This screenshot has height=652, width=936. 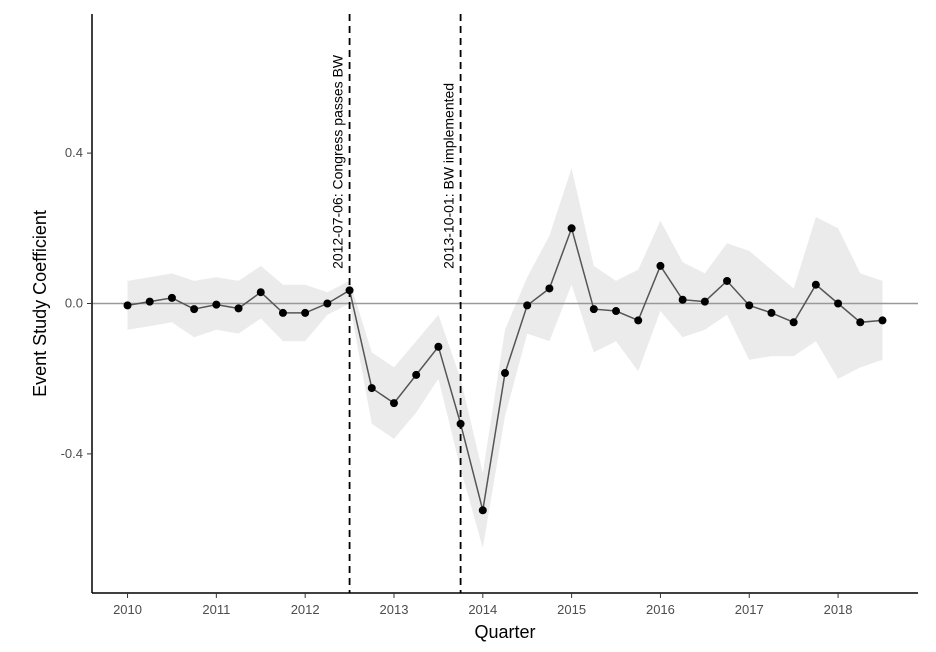 What do you see at coordinates (838, 609) in the screenshot?
I see `x-tick-label: 2018` at bounding box center [838, 609].